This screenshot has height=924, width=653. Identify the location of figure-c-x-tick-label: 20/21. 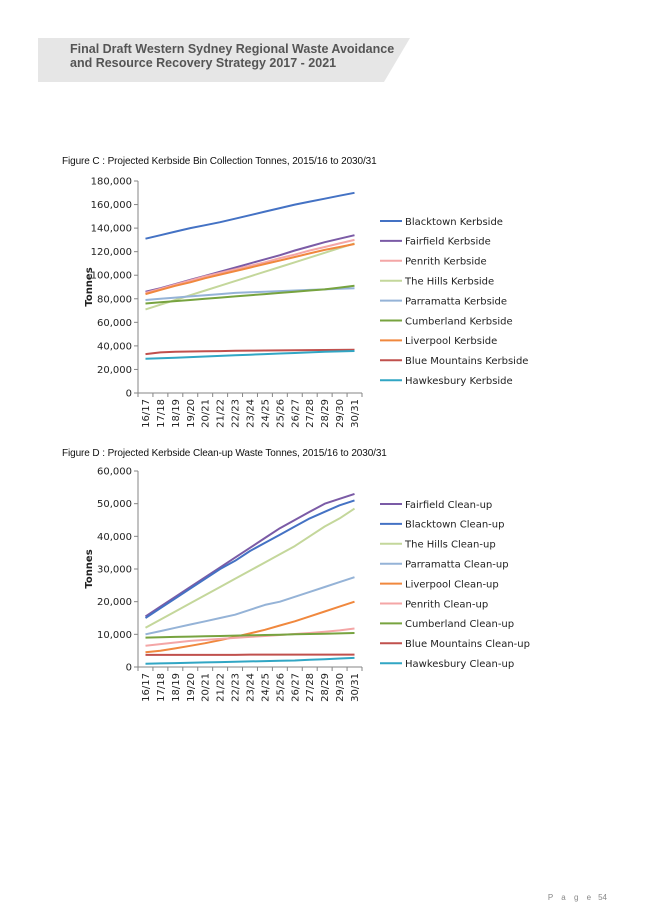
(206, 413).